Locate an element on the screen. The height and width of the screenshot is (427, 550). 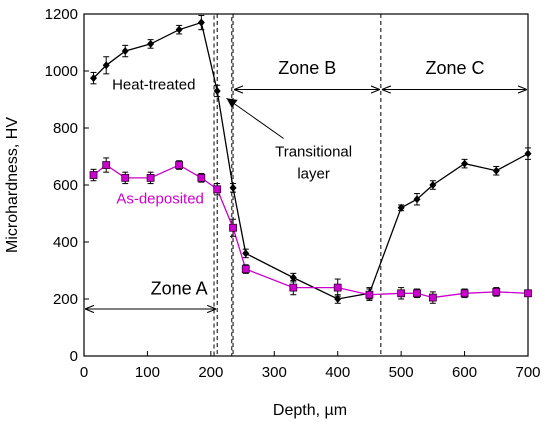
y-tick-label: 0 is located at coordinates (74, 356).